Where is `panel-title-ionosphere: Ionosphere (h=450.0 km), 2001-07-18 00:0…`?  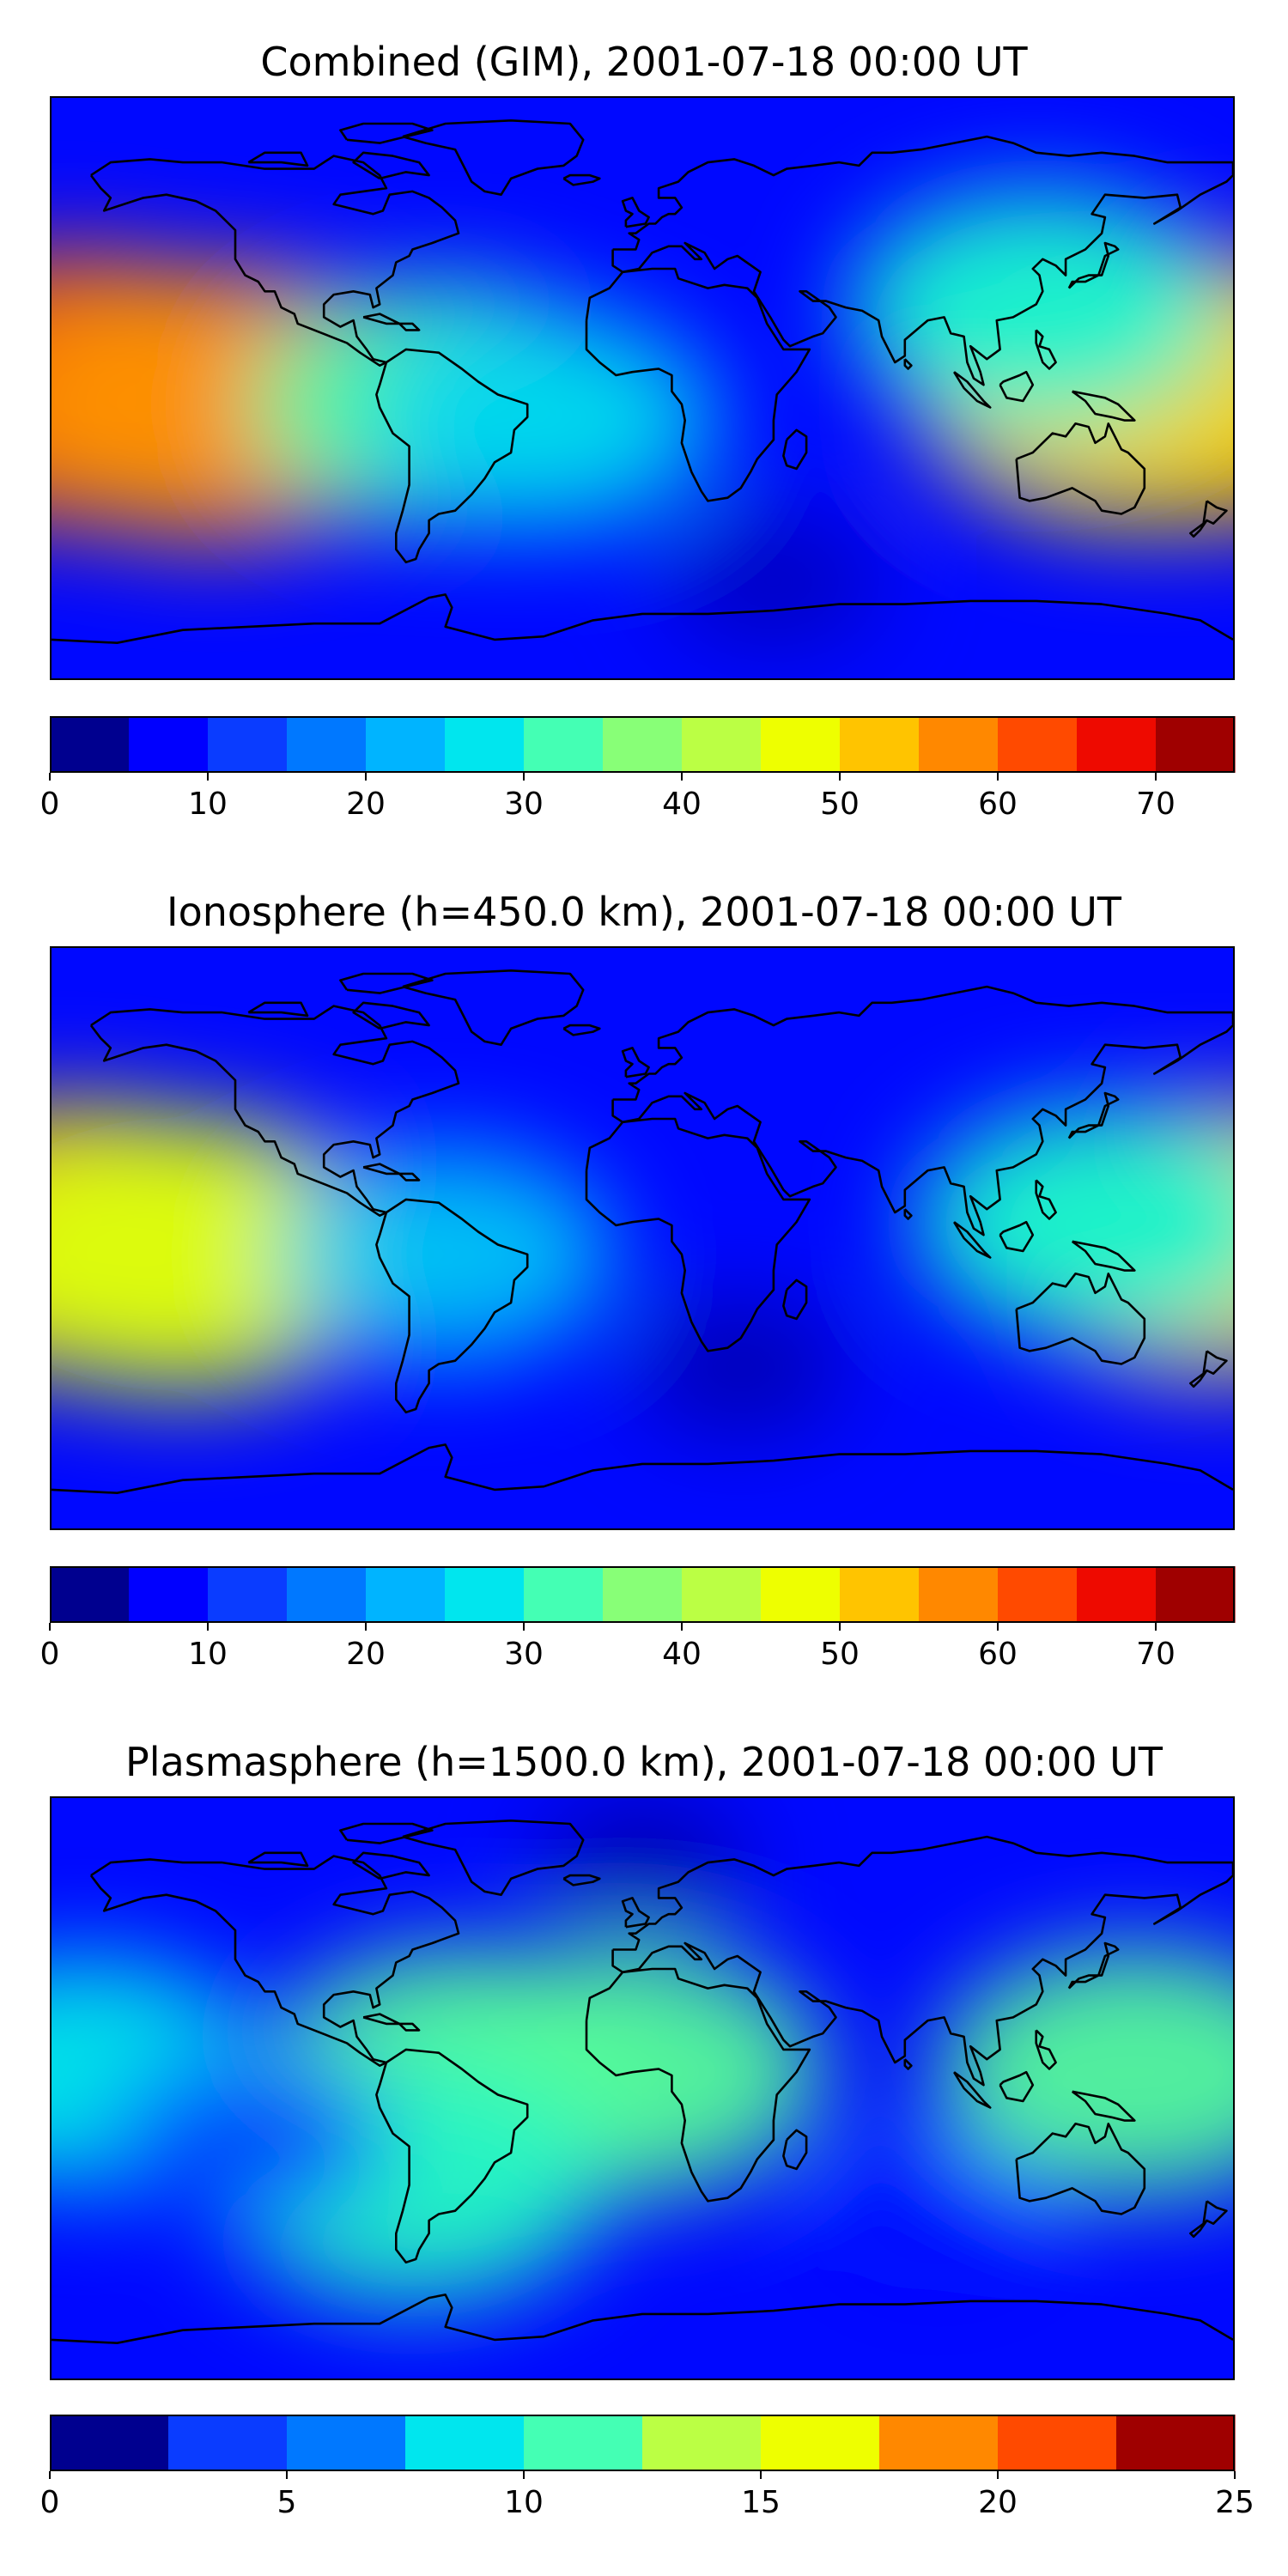
panel-title-ionosphere: Ionosphere (h=450.0 km), 2001-07-18 00:0… is located at coordinates (644, 912).